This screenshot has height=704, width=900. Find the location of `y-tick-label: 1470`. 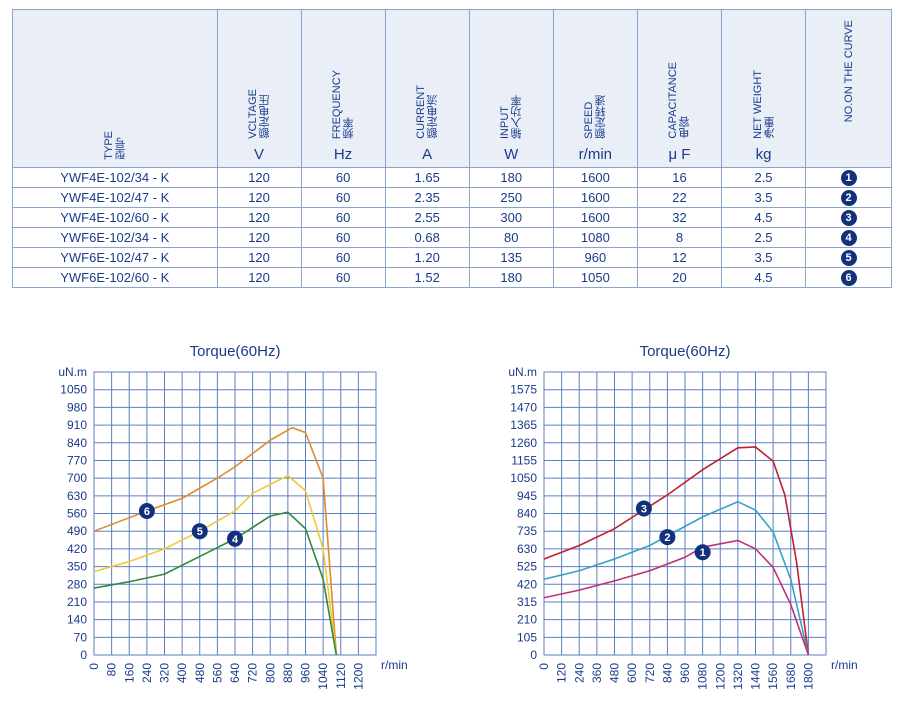

y-tick-label: 1470 is located at coordinates (523, 407).